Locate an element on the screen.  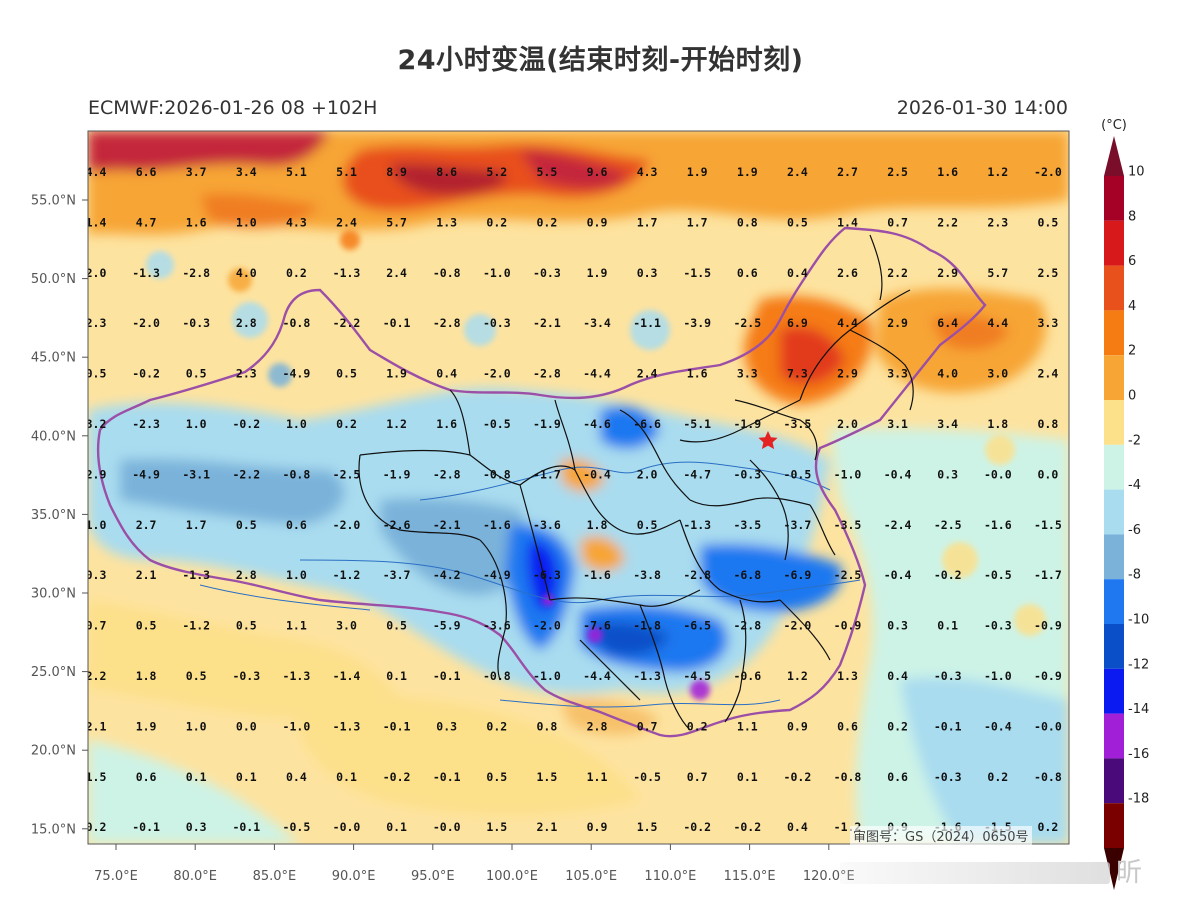
colorbar-label: -16 is located at coordinates (1138, 754).